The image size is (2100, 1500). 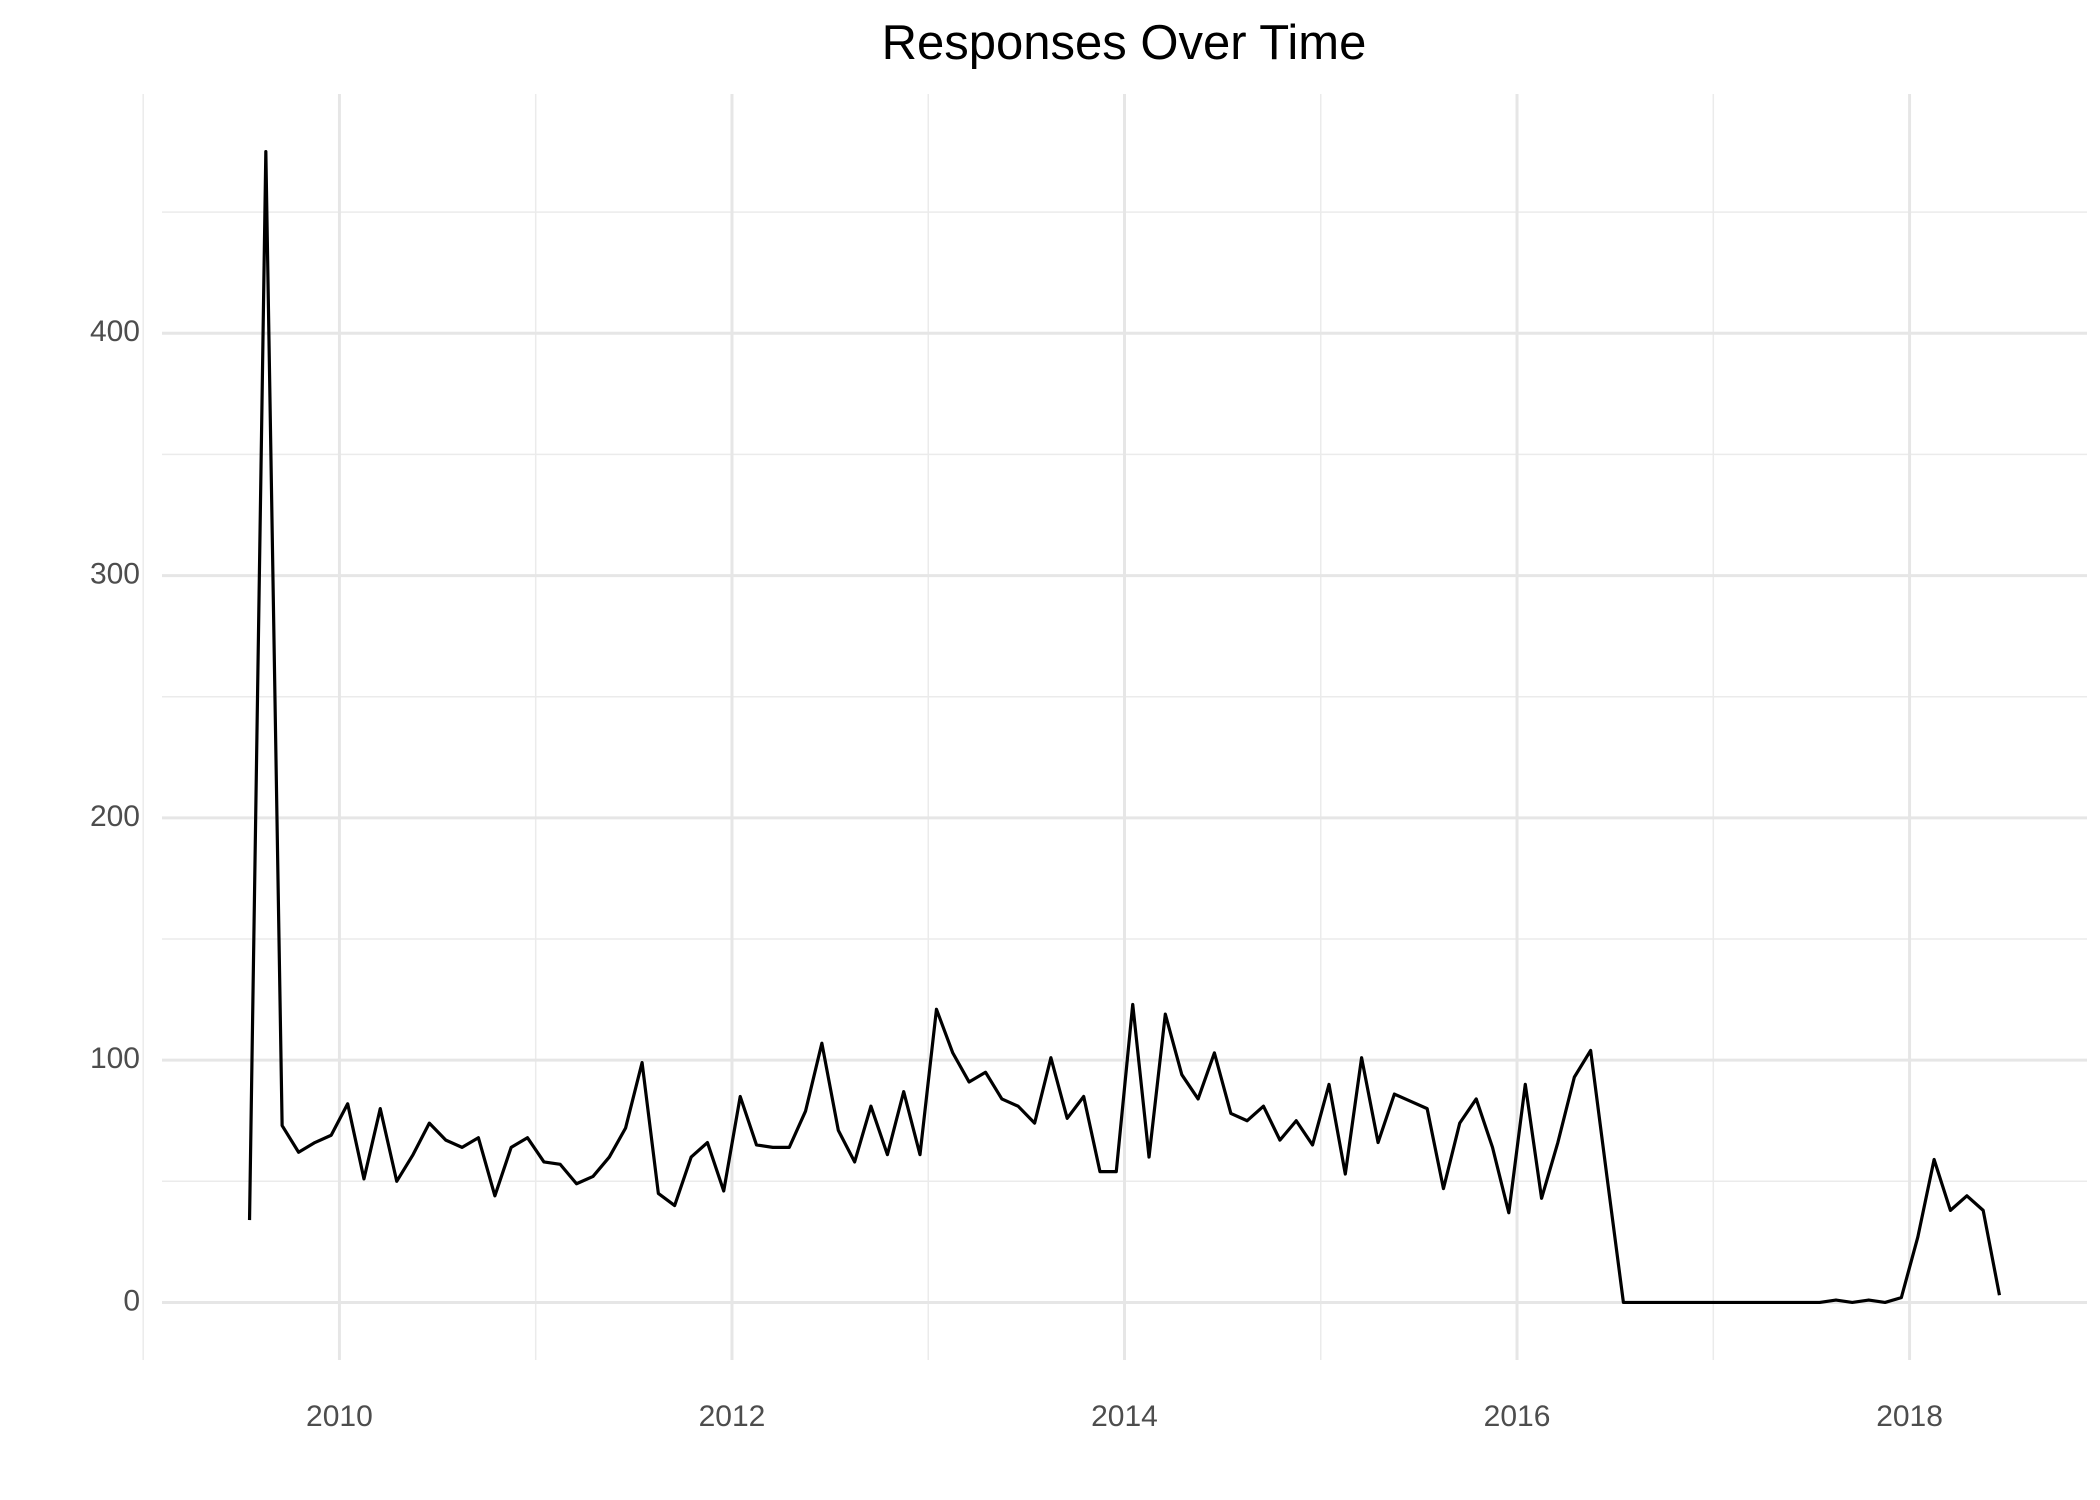 What do you see at coordinates (1124, 1416) in the screenshot?
I see `x-tick-label: 2014` at bounding box center [1124, 1416].